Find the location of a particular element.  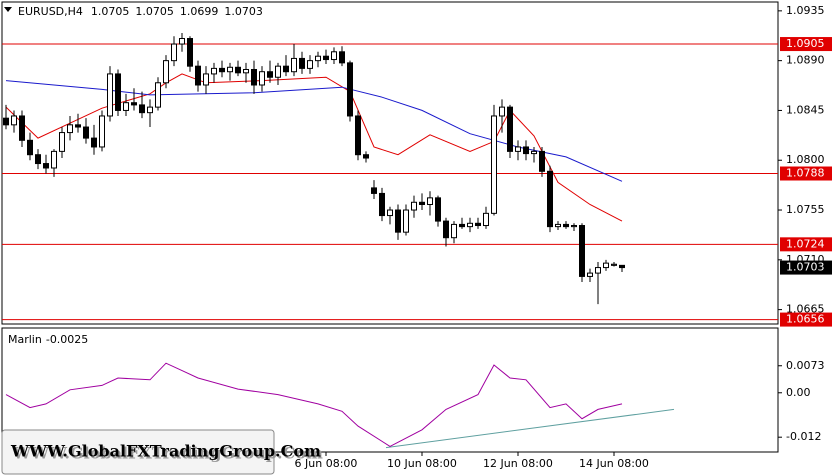

indicator-name: Marlin is located at coordinates (25, 339).